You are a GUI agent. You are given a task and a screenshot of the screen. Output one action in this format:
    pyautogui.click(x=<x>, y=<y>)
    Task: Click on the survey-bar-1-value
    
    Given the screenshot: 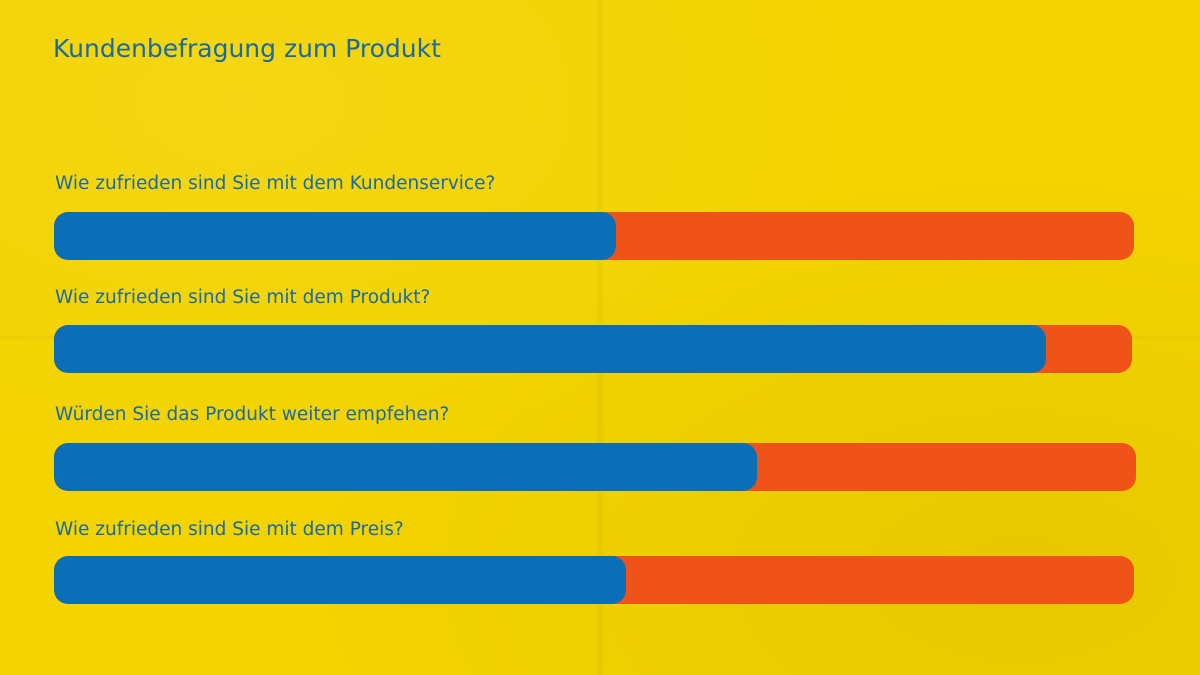 What is the action you would take?
    pyautogui.click(x=335, y=236)
    